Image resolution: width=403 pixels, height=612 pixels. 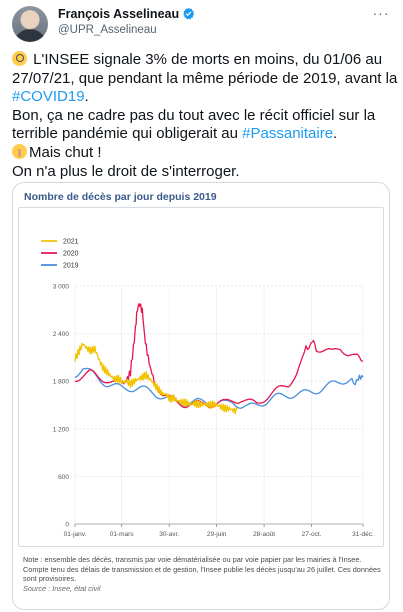 I want to click on author-name: François Asselineau, so click(x=126, y=14).